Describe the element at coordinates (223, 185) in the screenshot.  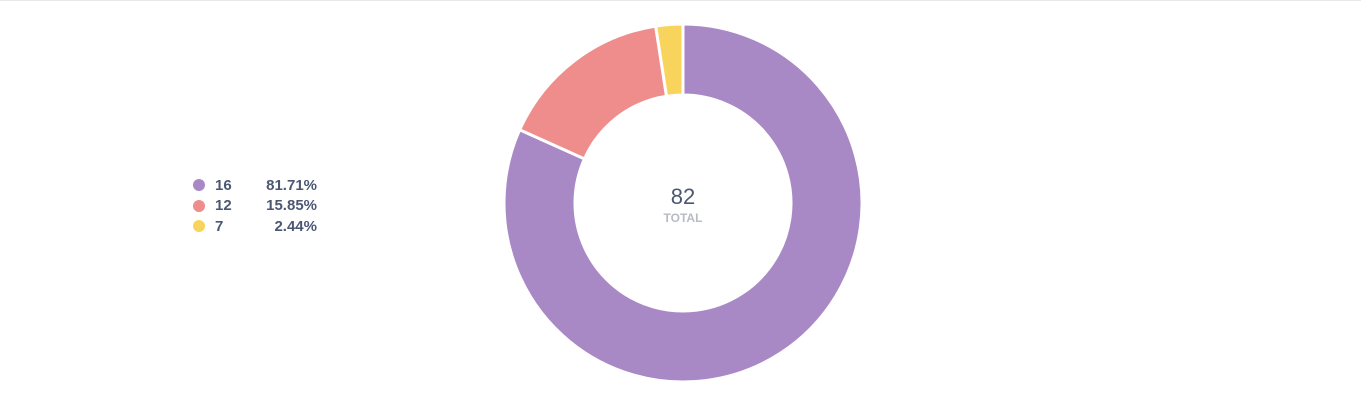
I see `legend-label: 16` at that location.